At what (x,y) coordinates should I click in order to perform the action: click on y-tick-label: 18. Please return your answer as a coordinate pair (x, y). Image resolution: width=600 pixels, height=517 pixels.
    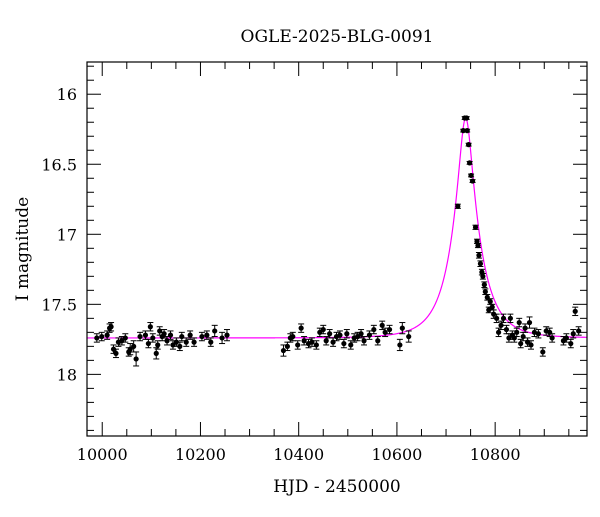
    Looking at the image, I should click on (67, 374).